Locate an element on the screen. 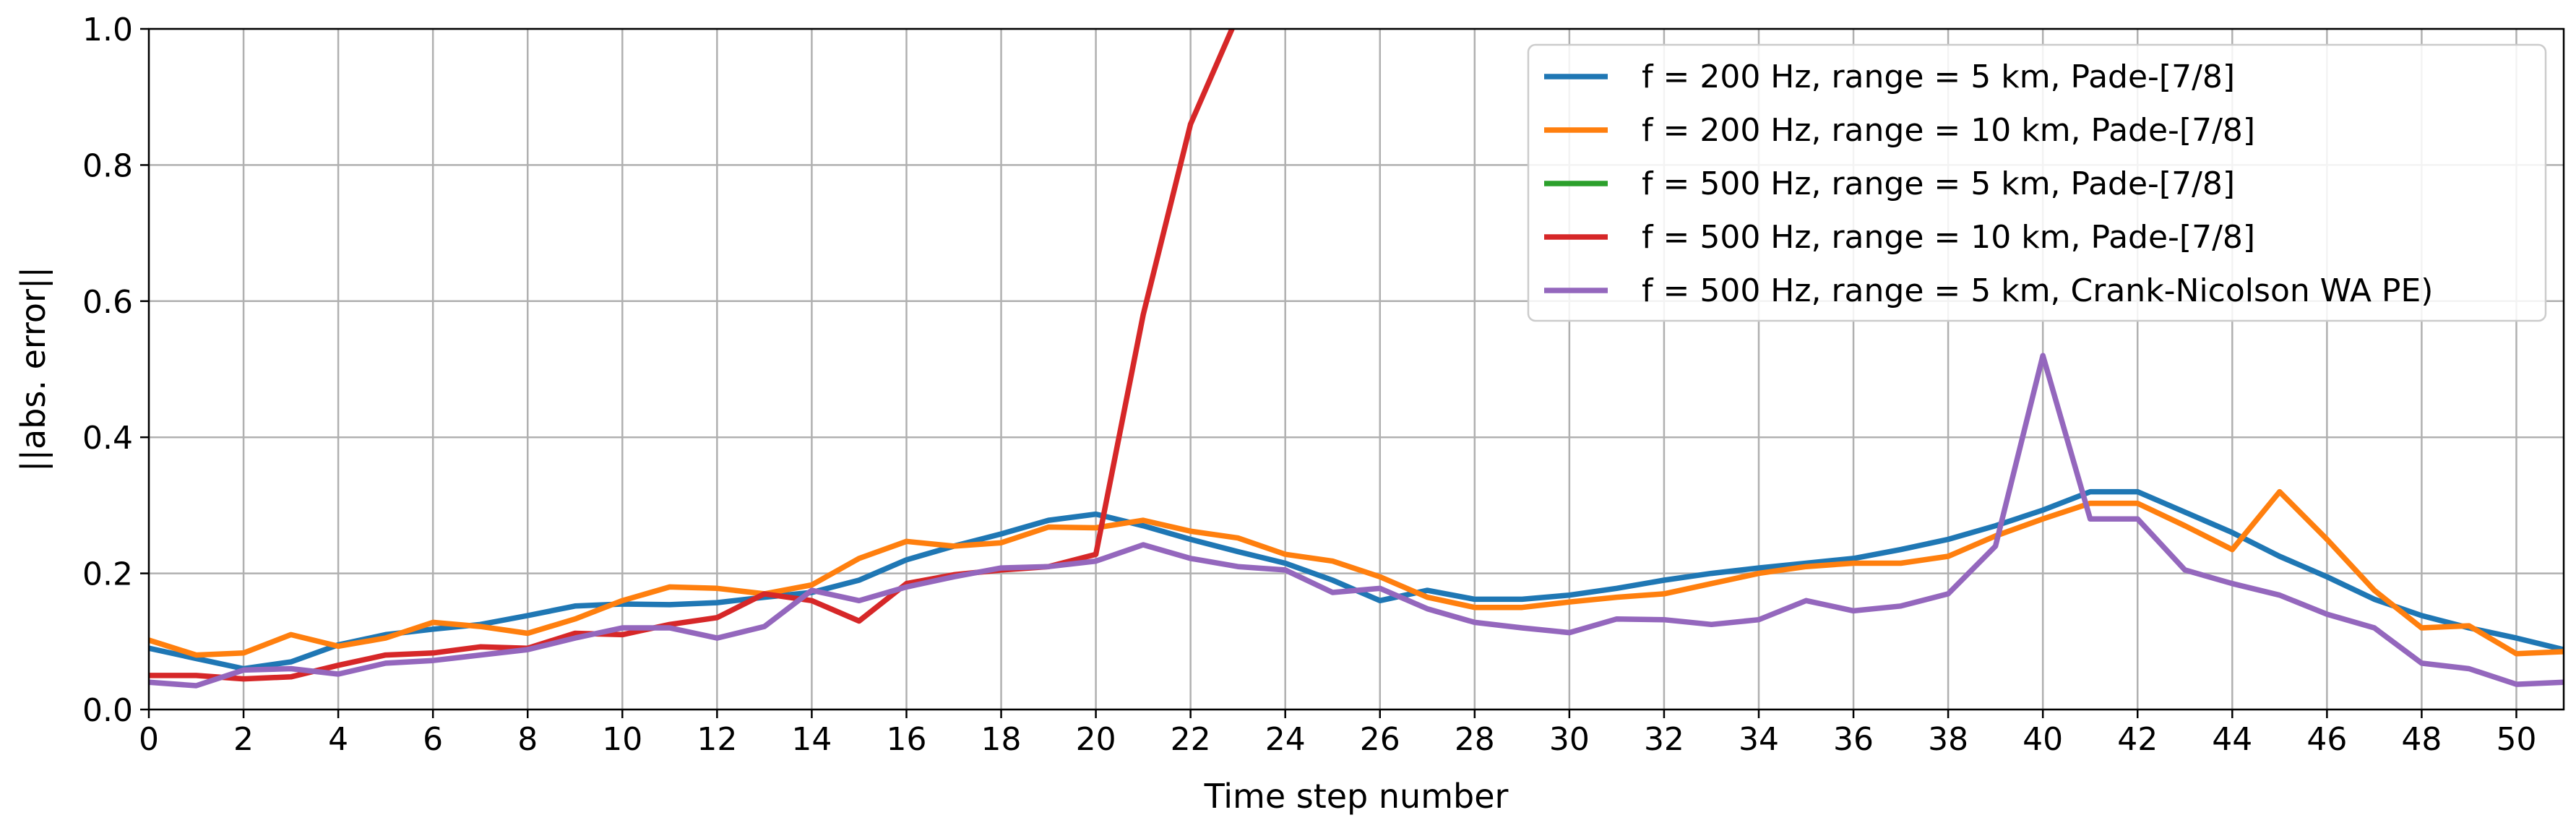  x-tick-label: 8 is located at coordinates (527, 739).